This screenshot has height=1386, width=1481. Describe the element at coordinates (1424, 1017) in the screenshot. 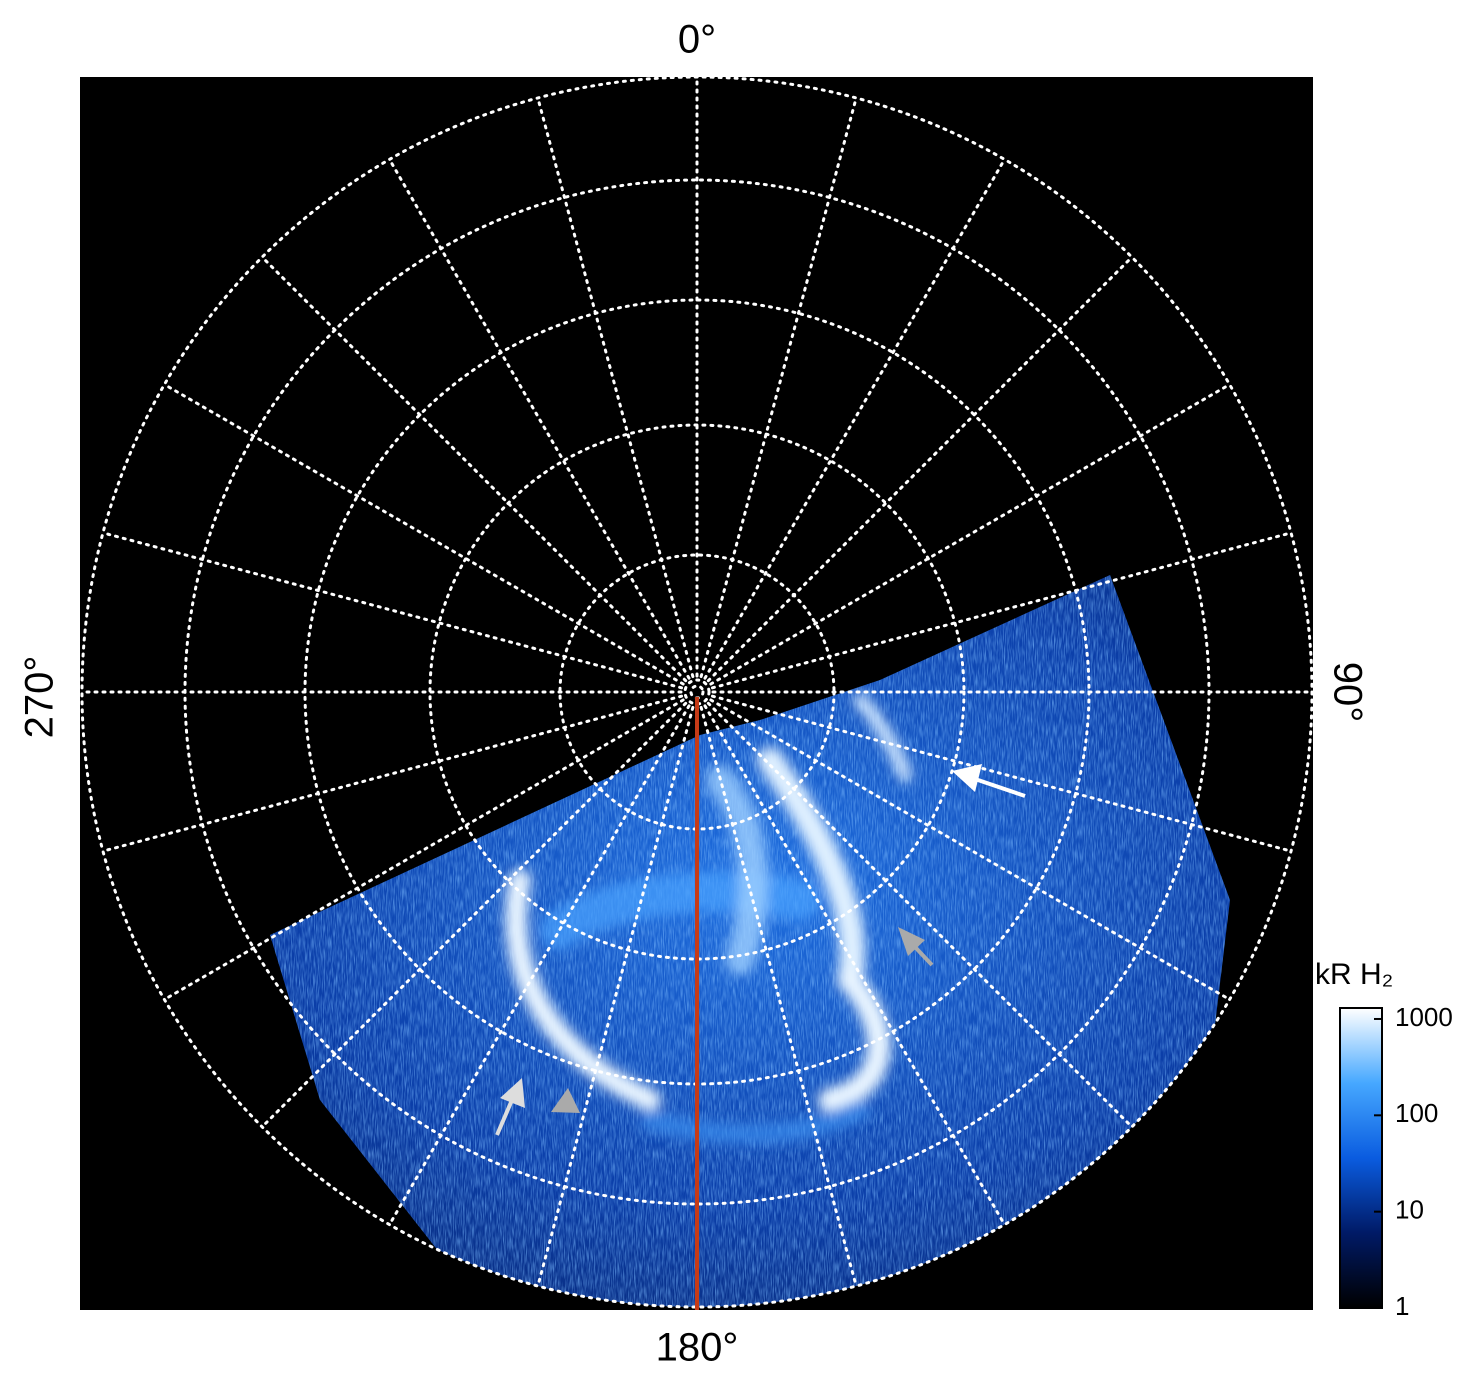

I see `colorbar-tick-label: 1000` at that location.